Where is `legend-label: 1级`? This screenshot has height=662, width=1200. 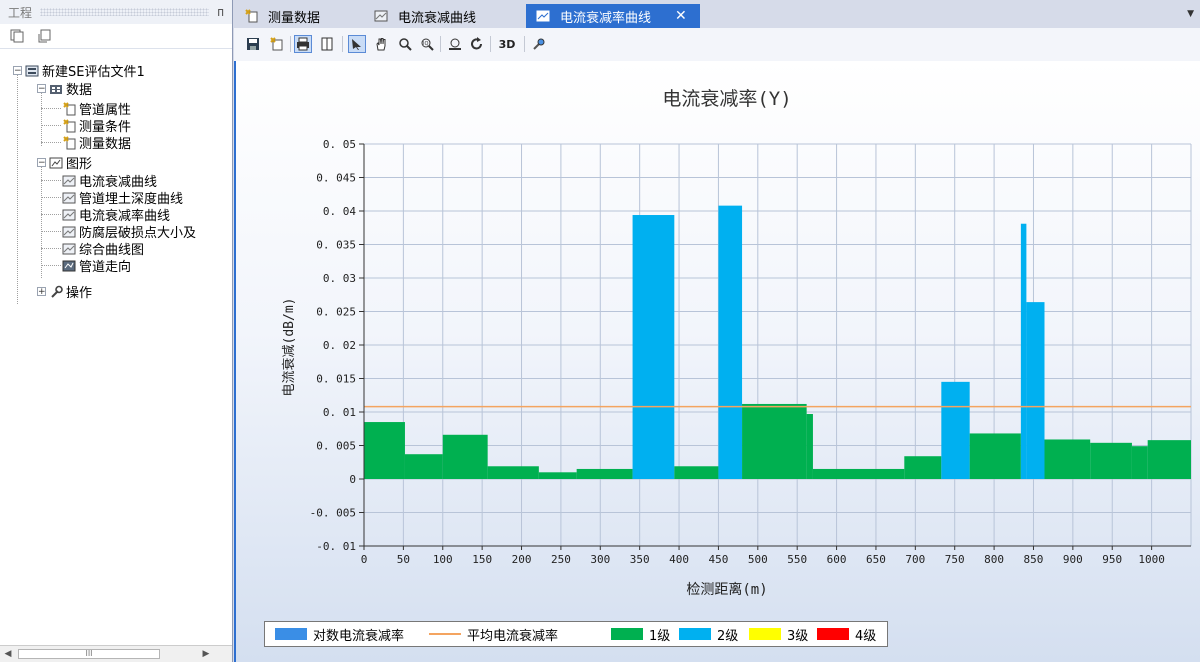 legend-label: 1级 is located at coordinates (660, 636).